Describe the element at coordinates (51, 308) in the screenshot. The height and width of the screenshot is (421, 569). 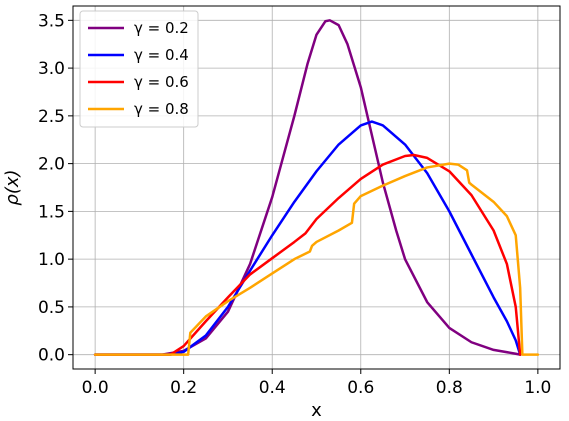
I see `y-tick-label: 0.5` at that location.